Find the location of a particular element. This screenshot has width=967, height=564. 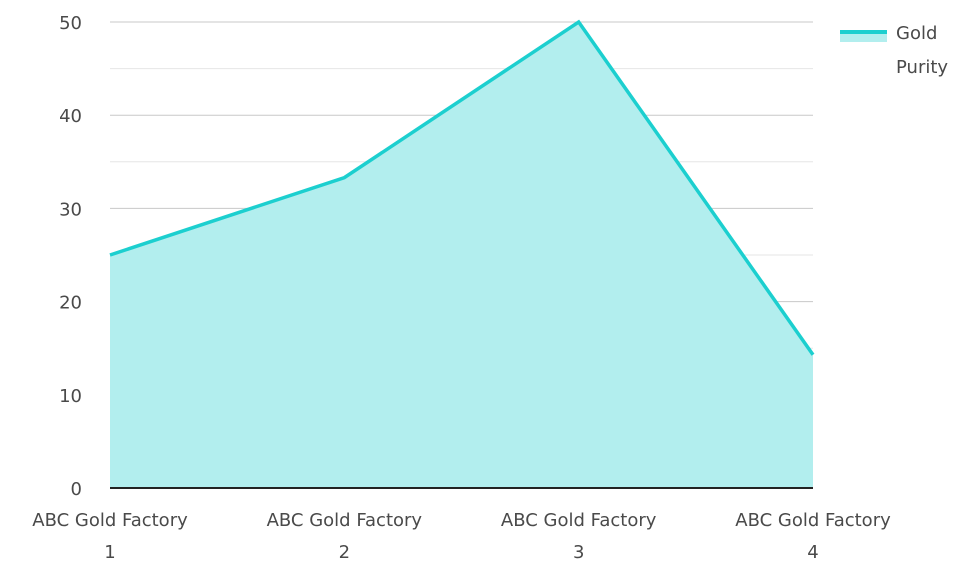

x-tick-label-2-line-1: ABC Gold Factory is located at coordinates (345, 520).